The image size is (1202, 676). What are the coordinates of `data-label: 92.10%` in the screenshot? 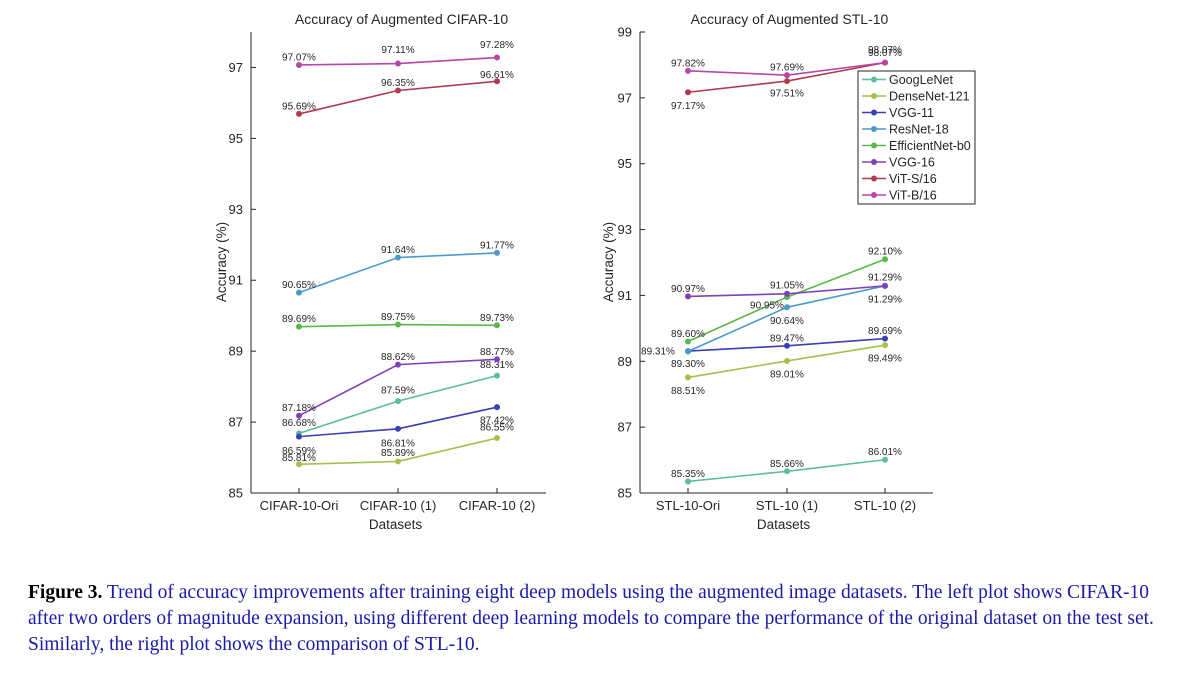 It's located at (885, 252).